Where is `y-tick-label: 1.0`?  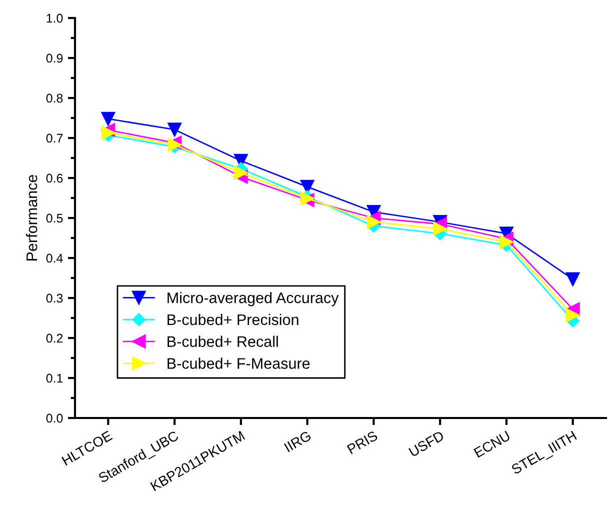 y-tick-label: 1.0 is located at coordinates (54, 18).